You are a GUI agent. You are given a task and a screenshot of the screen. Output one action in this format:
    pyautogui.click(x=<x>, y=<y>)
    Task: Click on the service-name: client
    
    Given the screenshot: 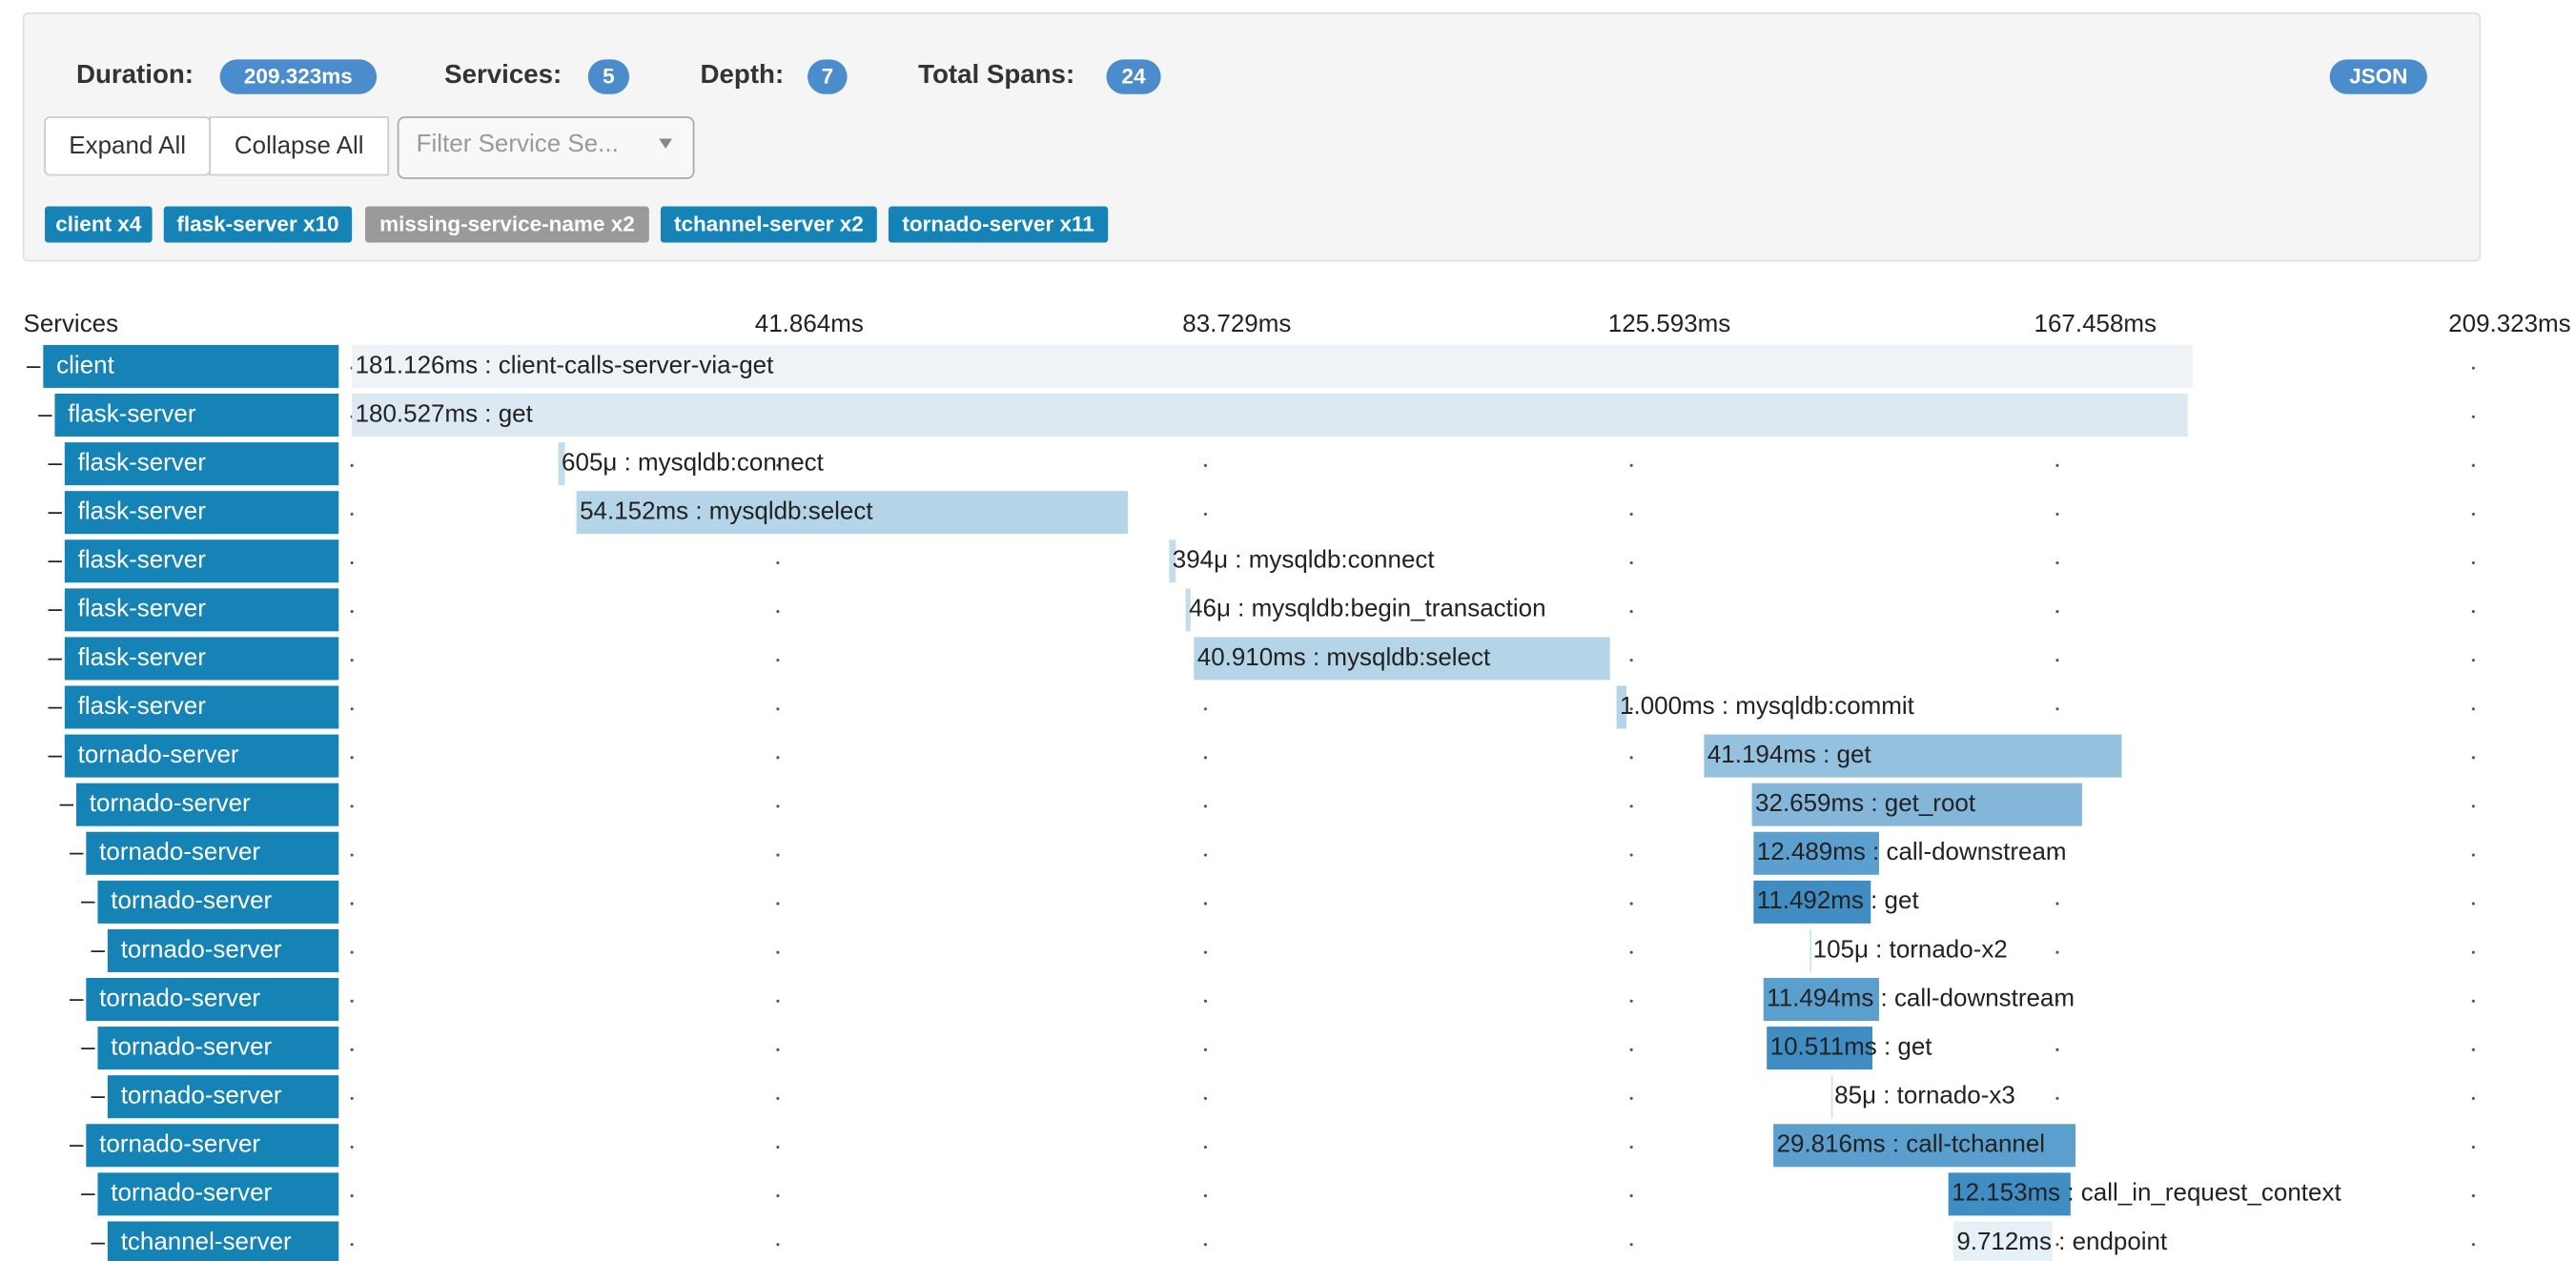 What is the action you would take?
    pyautogui.click(x=85, y=364)
    